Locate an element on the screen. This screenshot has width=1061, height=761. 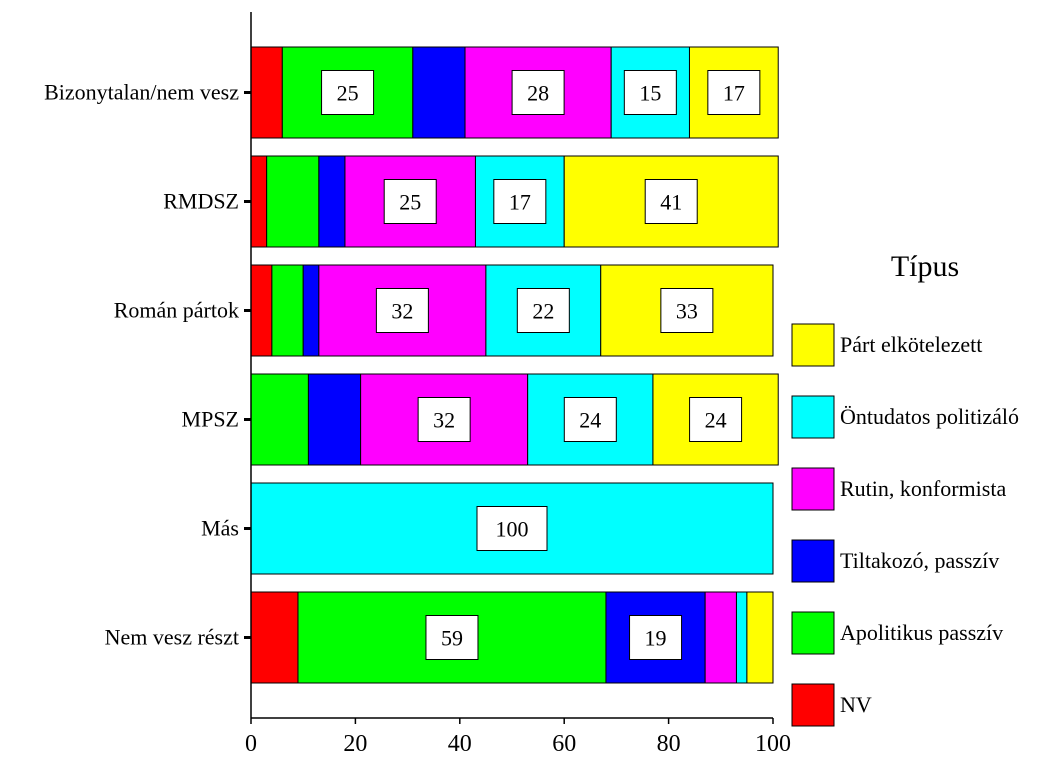
legend-label-rutin-konformista: Rutin, konformista is located at coordinates (923, 488).